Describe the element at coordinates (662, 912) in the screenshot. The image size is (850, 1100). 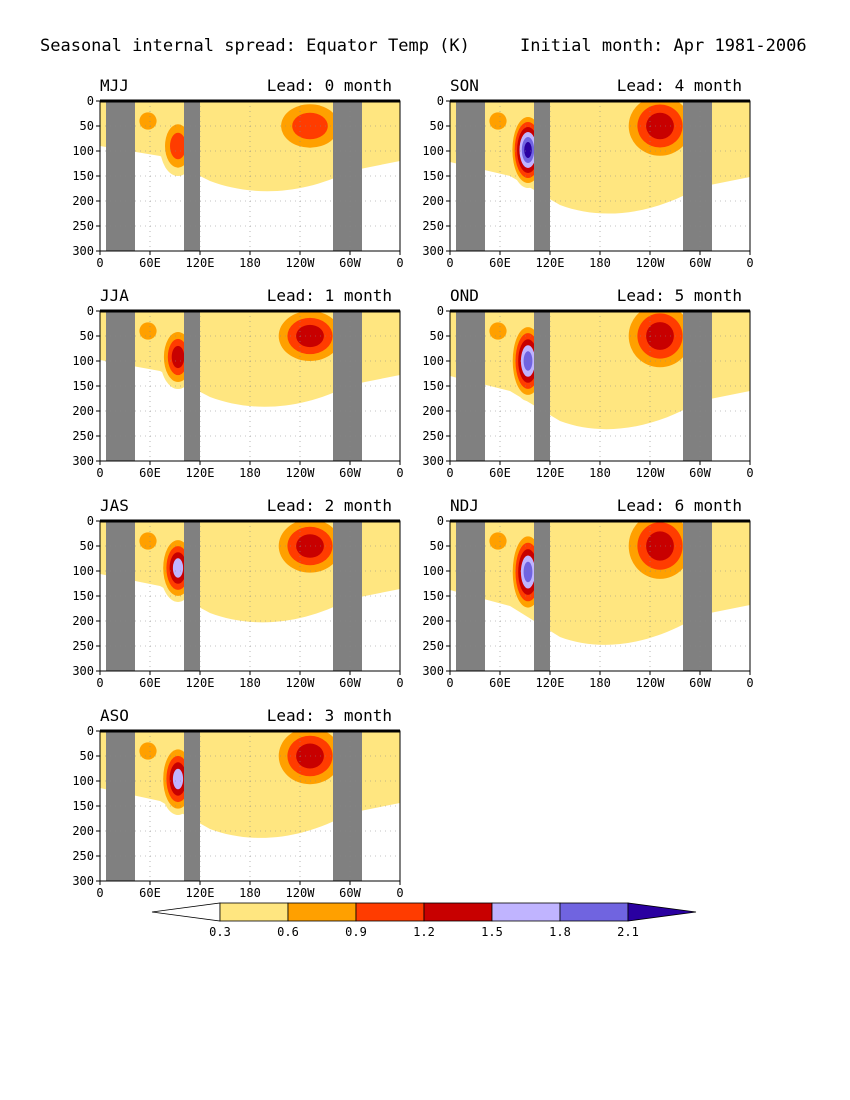
I see `colorbar-high-arrow` at that location.